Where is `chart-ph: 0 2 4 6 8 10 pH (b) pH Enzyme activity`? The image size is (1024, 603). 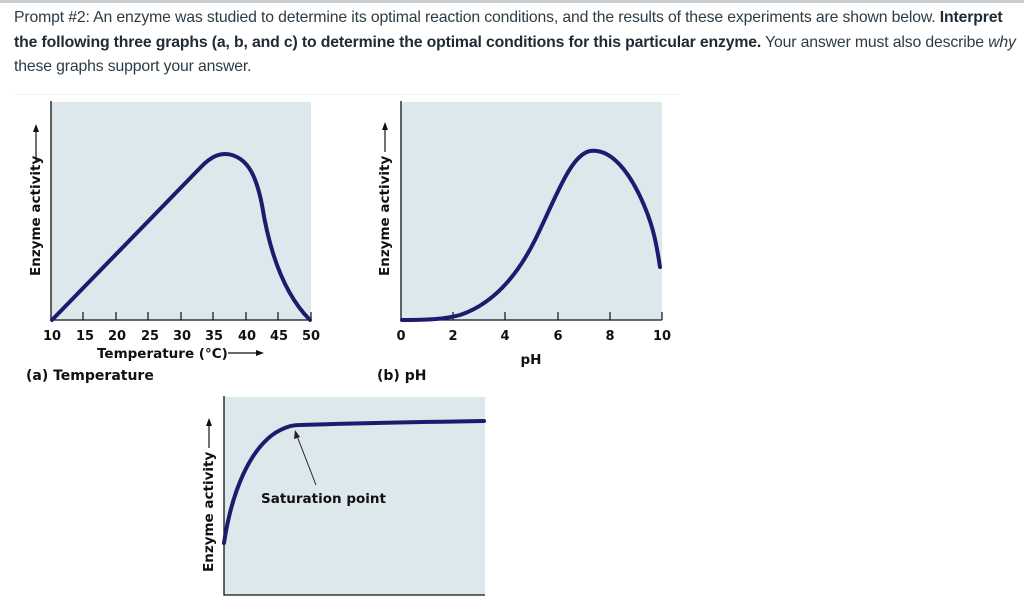
chart-ph: 0 2 4 6 8 10 pH (b) pH Enzyme activity is located at coordinates (524, 242).